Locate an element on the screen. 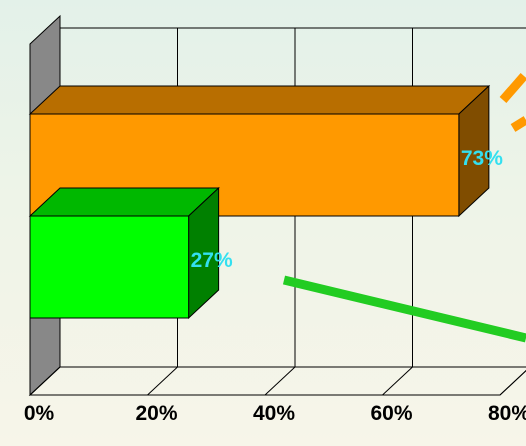  x-tick-label: 40% is located at coordinates (274, 413).